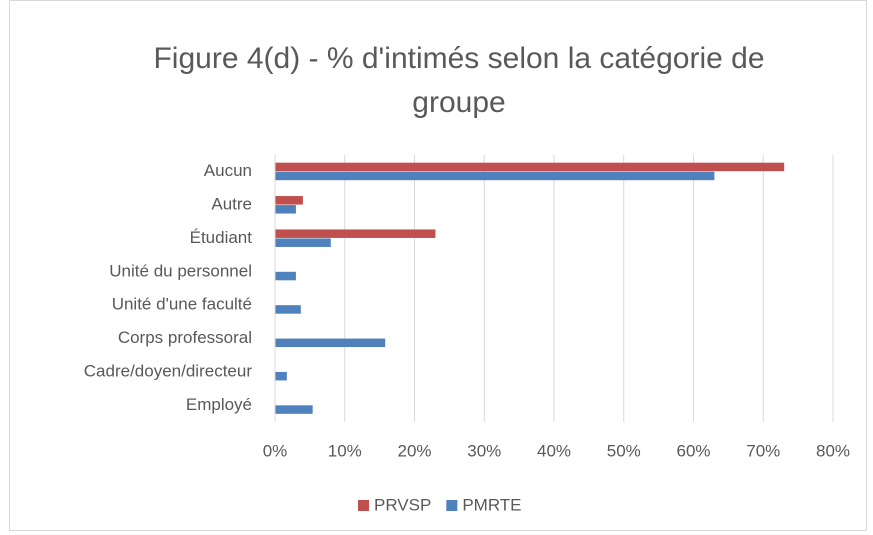 This screenshot has height=535, width=873. Describe the element at coordinates (414, 450) in the screenshot. I see `x-tick-label: 20%` at that location.